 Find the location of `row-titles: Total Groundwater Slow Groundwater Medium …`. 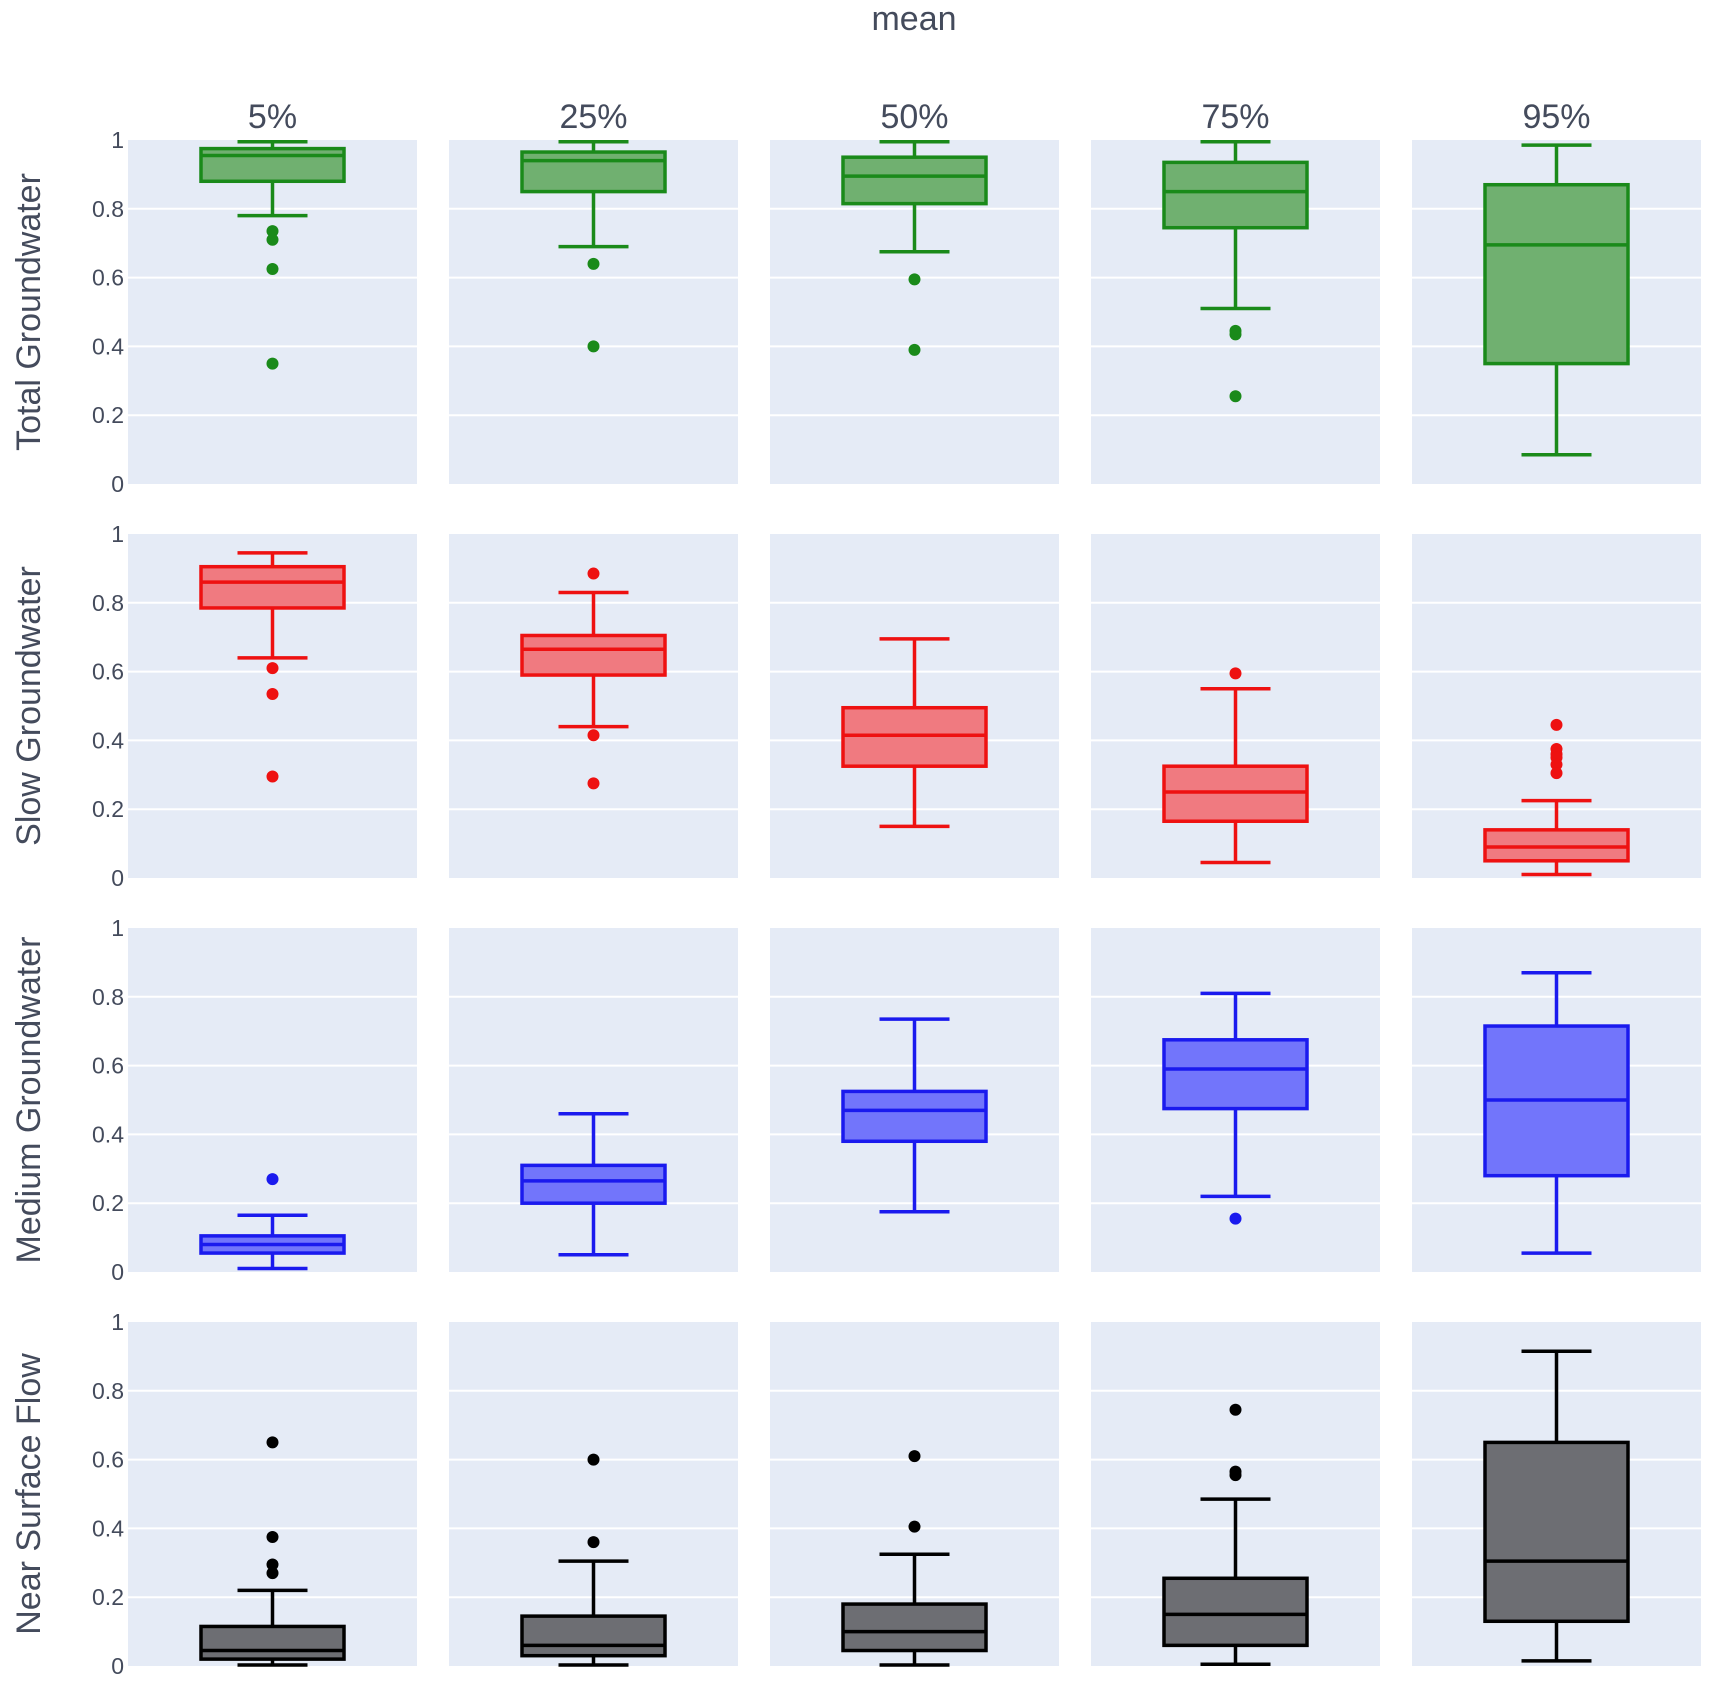

row-titles: Total Groundwater Slow Groundwater Medium … is located at coordinates (29, 904).